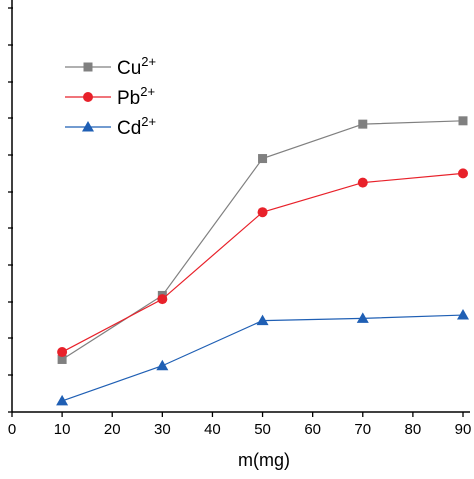 This screenshot has width=474, height=479. I want to click on legend-item-cd: Cd2+, so click(110, 126).